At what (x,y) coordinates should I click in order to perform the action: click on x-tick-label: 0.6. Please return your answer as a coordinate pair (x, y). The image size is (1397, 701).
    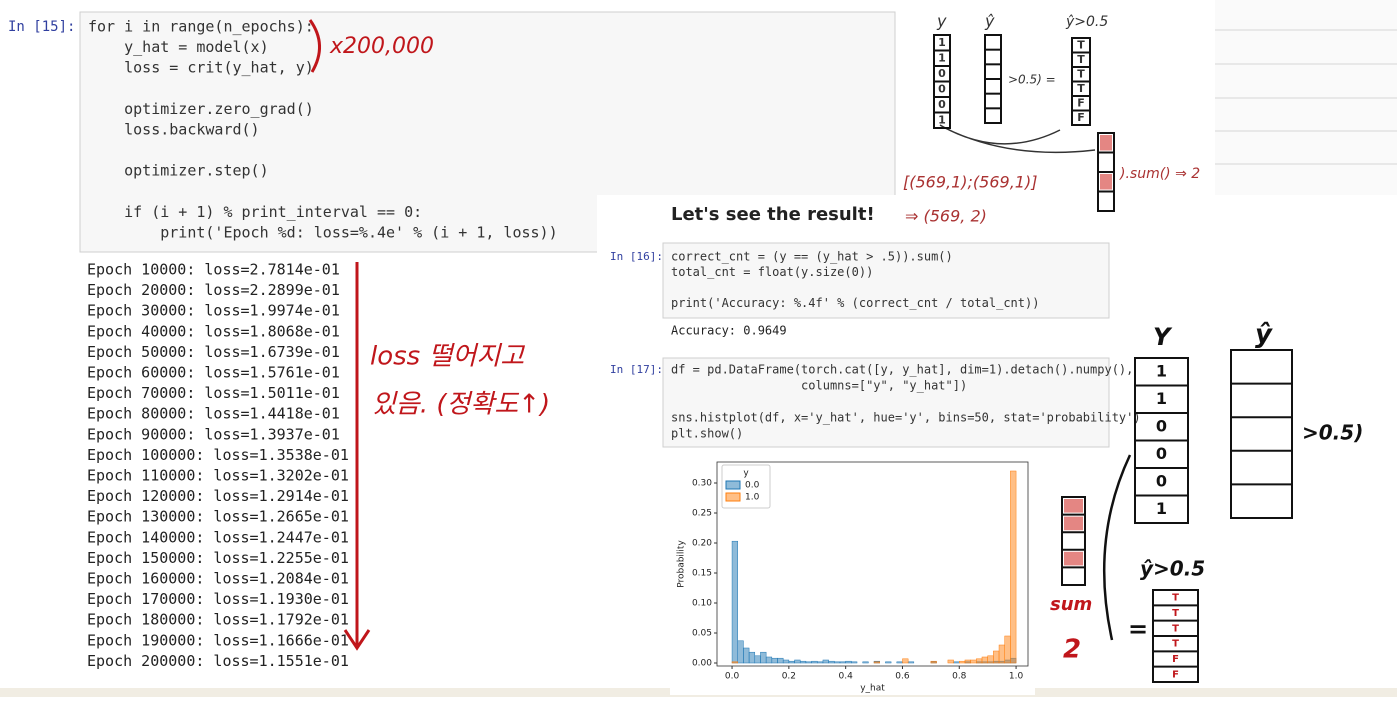
    Looking at the image, I should click on (902, 677).